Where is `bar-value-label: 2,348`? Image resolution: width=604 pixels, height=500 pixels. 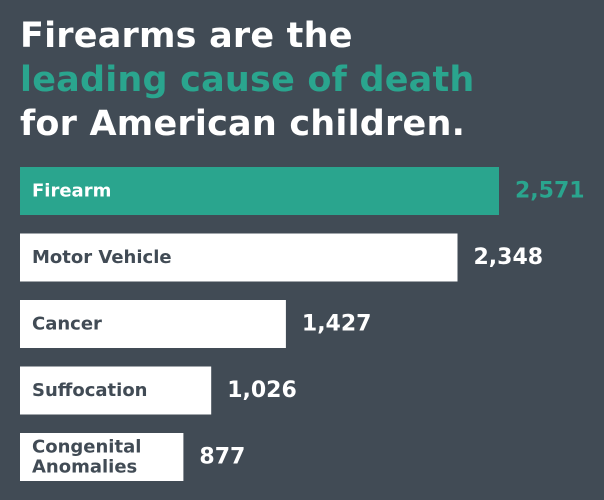 bar-value-label: 2,348 is located at coordinates (509, 257).